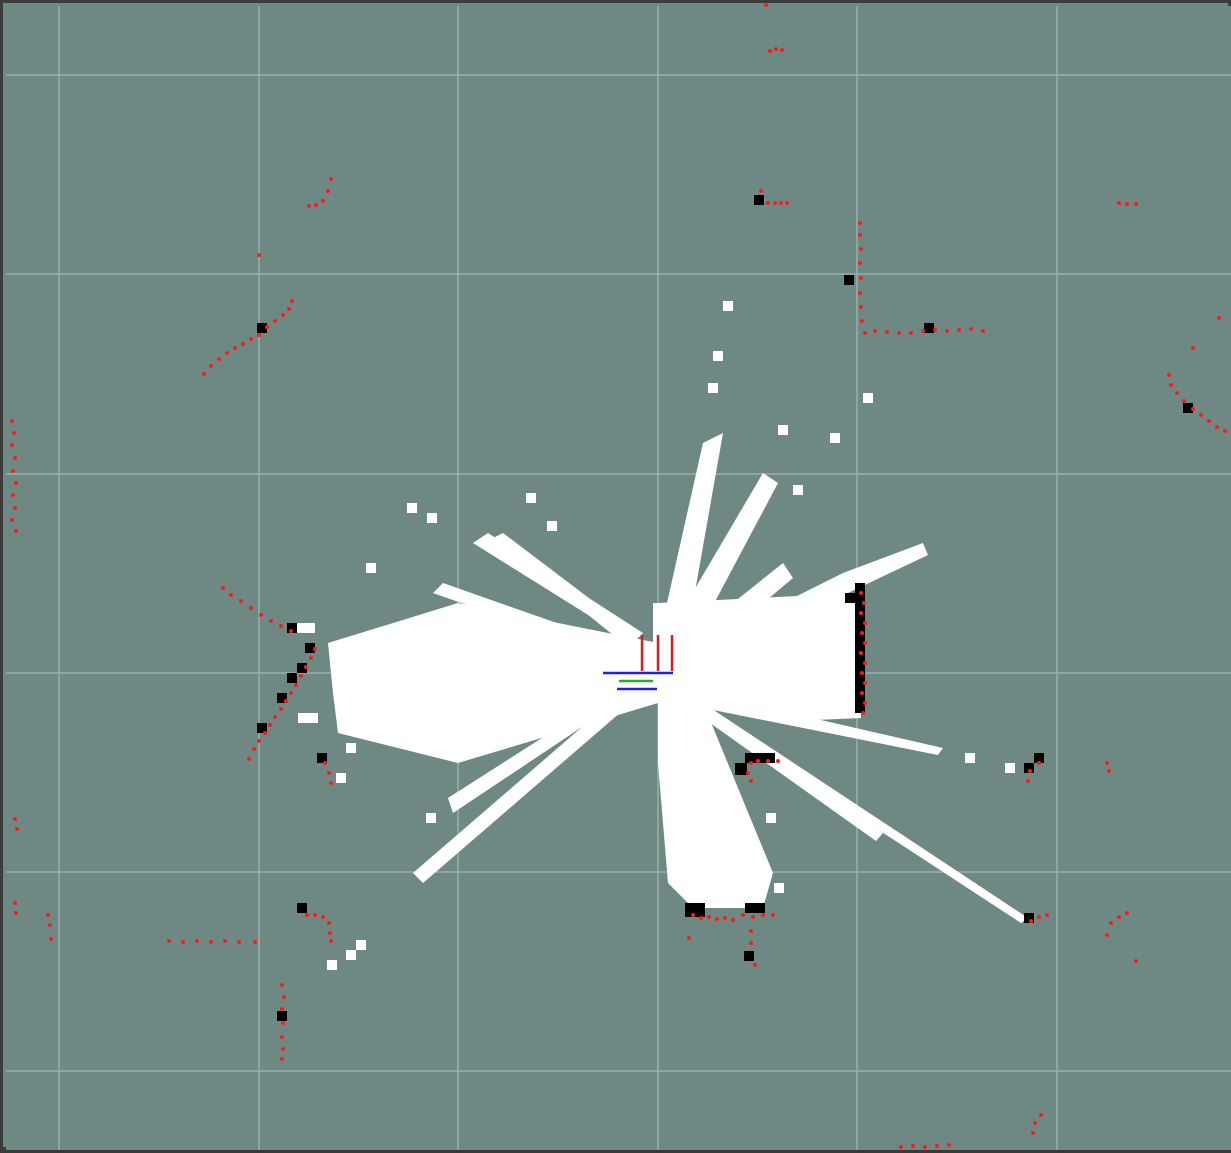 The image size is (1231, 1153). I want to click on robot-tf-frame-icon, so click(638, 663).